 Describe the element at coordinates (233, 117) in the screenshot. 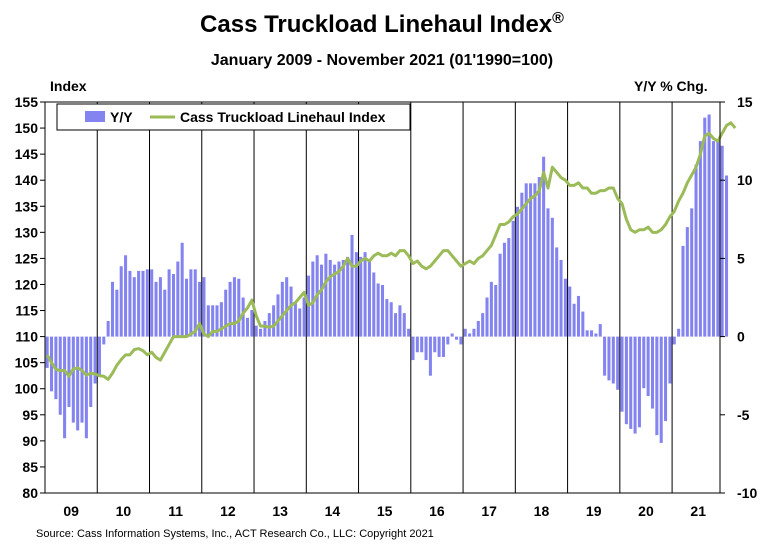

I see `legend: Y/Y Cass Truckload Linehaul Index` at that location.